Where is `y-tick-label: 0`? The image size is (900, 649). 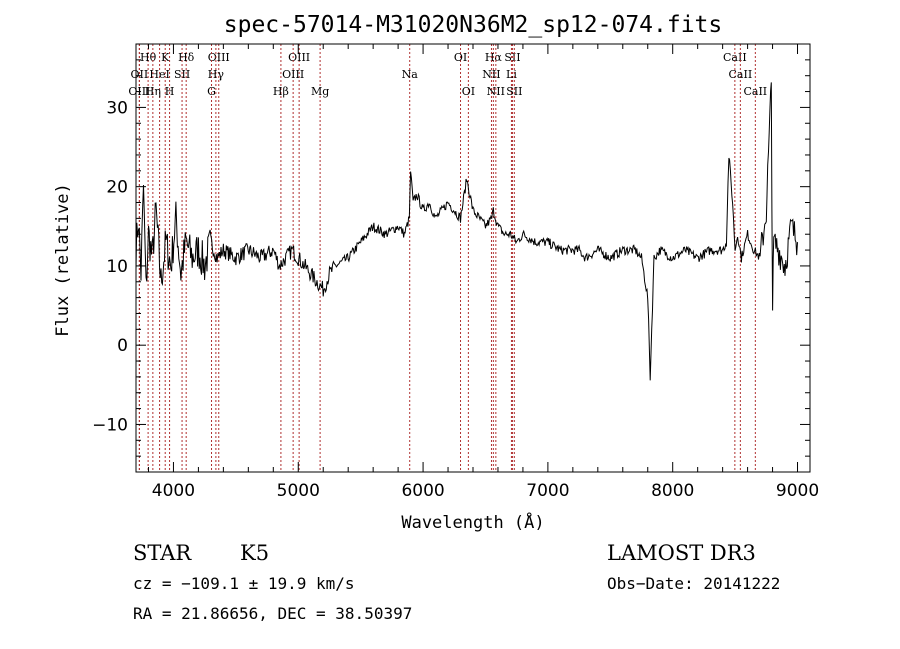 y-tick-label: 0 is located at coordinates (122, 346).